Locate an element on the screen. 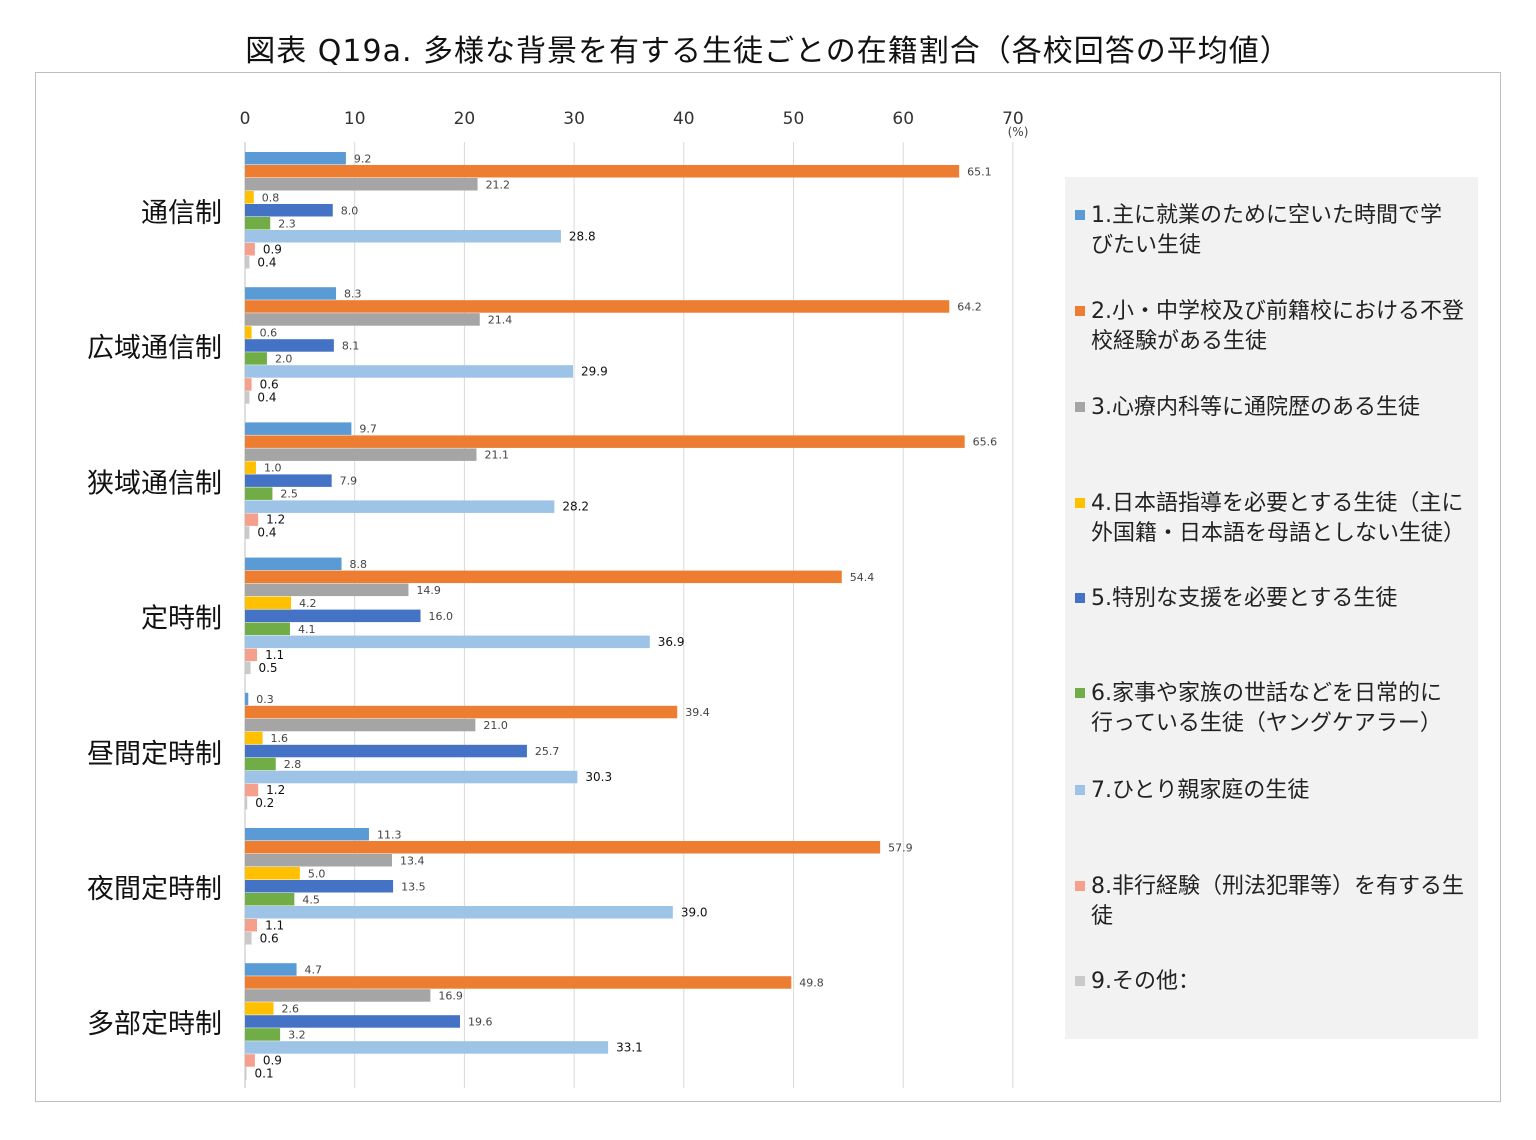  data-label: 1.0 is located at coordinates (273, 468).